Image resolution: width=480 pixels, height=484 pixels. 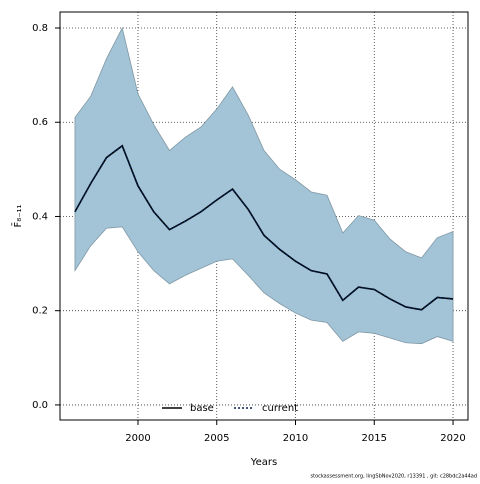 I want to click on x-tick-label: 2000, so click(x=137, y=438).